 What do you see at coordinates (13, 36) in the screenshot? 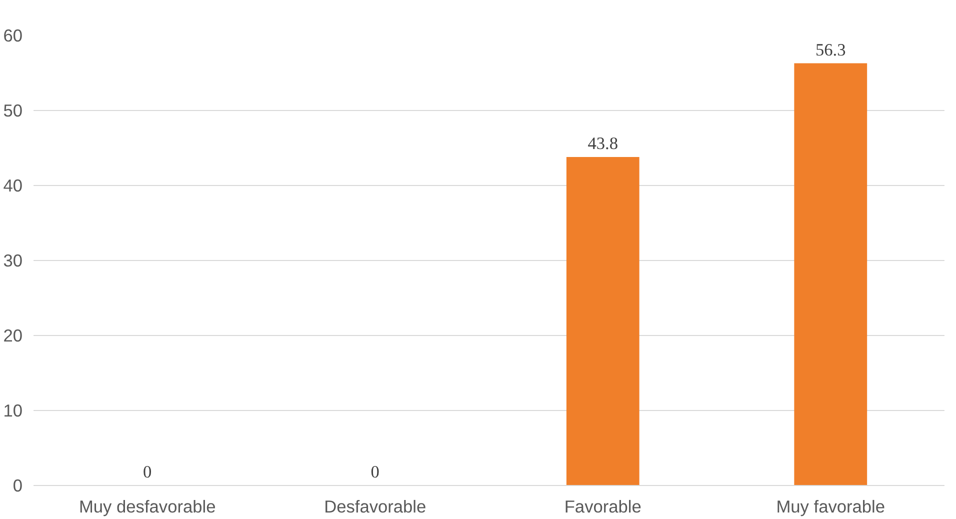
I see `y-tick-label: 60` at bounding box center [13, 36].